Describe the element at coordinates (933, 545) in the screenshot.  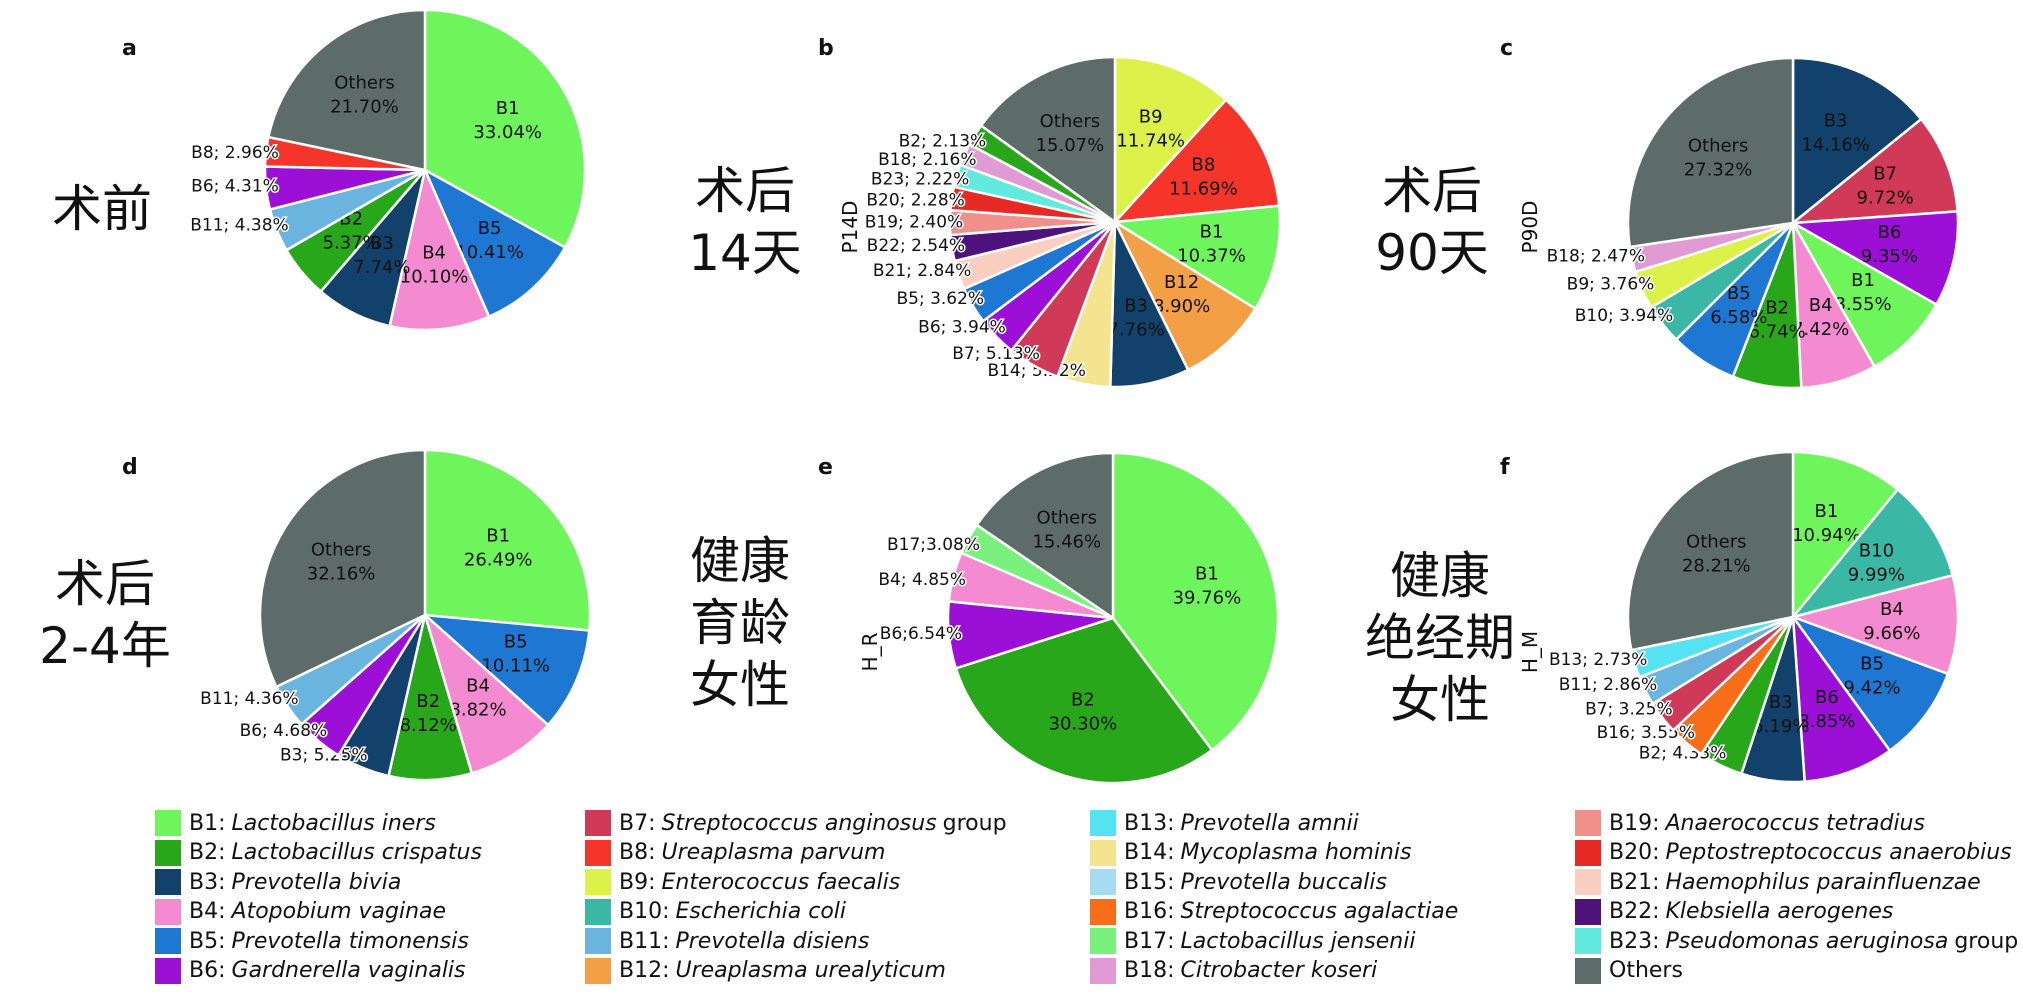
I see `slice-label-e-b17: B17;3.08%` at that location.